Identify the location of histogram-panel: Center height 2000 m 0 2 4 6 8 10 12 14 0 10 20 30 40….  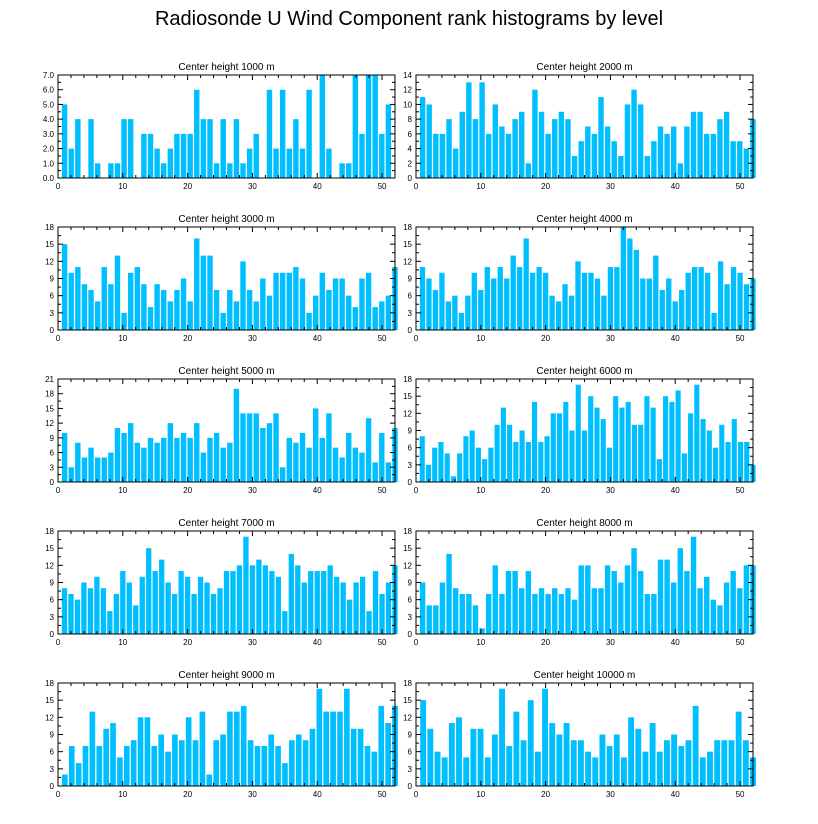
(579, 126).